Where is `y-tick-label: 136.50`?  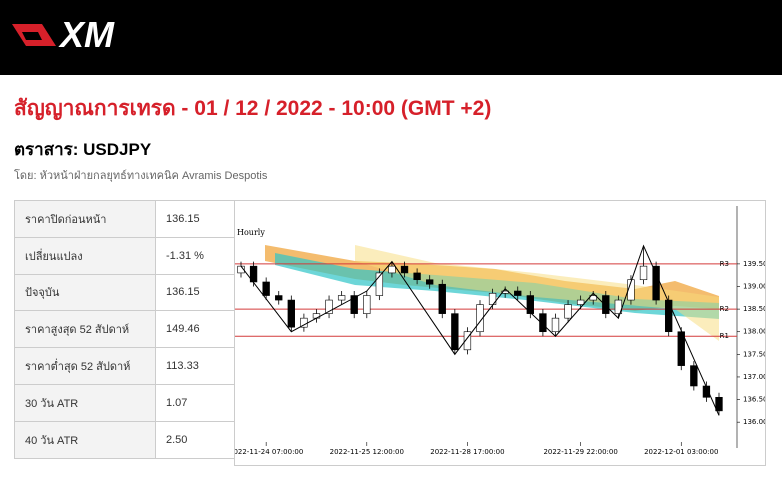
y-tick-label: 136.50 is located at coordinates (754, 400).